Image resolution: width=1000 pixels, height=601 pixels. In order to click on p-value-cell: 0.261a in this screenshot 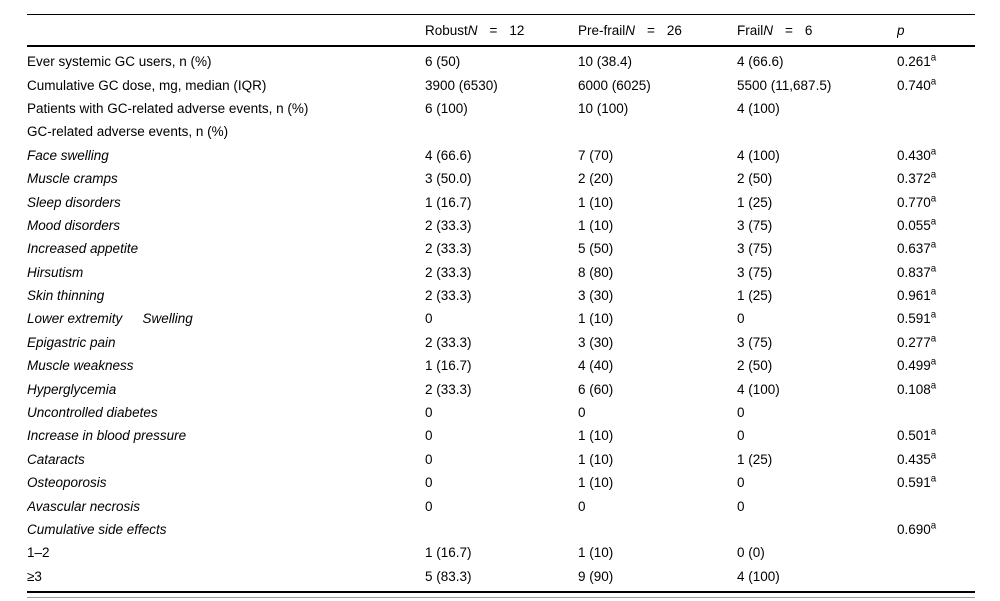, I will do `click(917, 61)`.